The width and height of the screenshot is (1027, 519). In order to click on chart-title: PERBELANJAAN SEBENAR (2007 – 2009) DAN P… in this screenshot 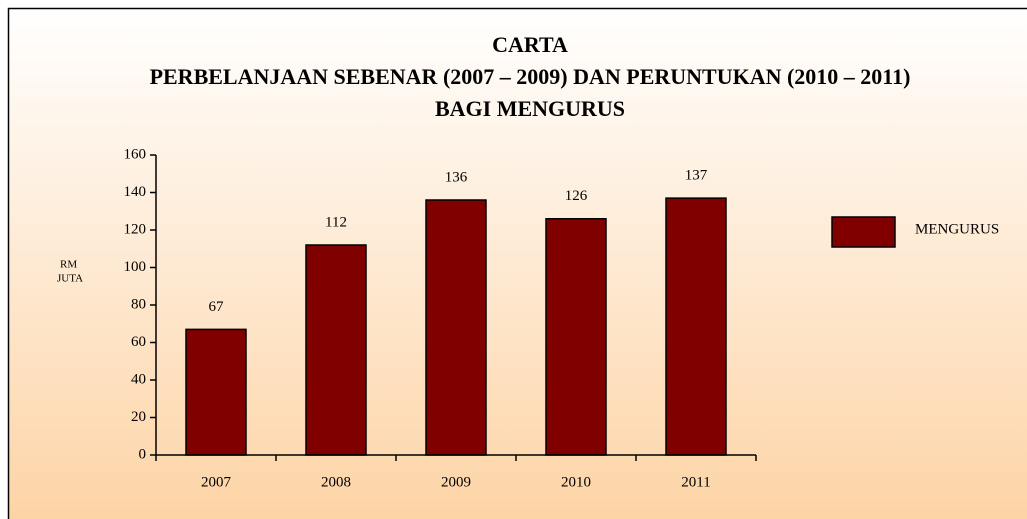, I will do `click(530, 76)`.